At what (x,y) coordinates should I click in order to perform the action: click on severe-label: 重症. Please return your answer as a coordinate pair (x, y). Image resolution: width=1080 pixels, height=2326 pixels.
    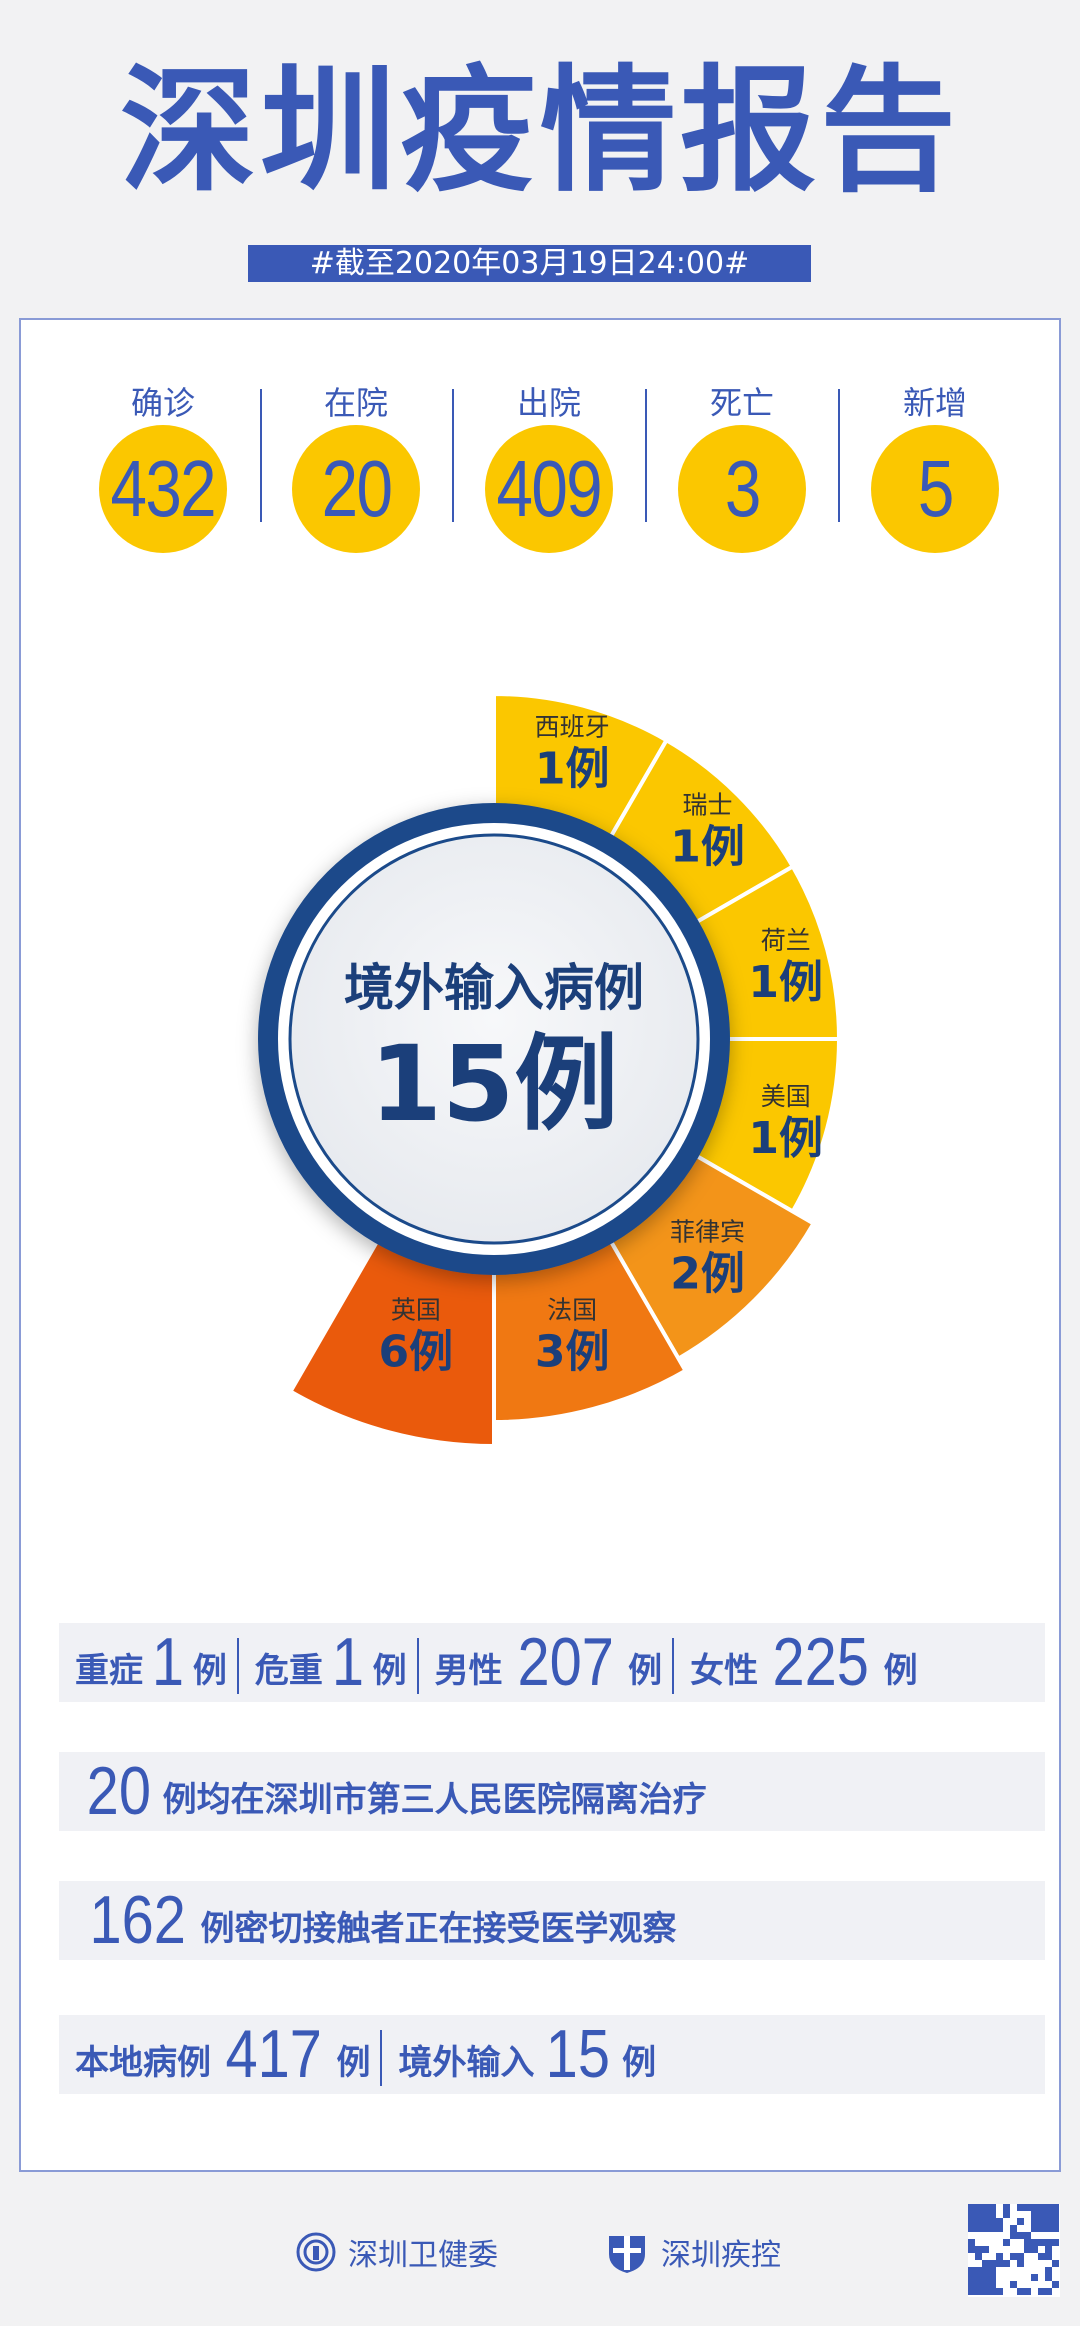
    Looking at the image, I should click on (109, 1671).